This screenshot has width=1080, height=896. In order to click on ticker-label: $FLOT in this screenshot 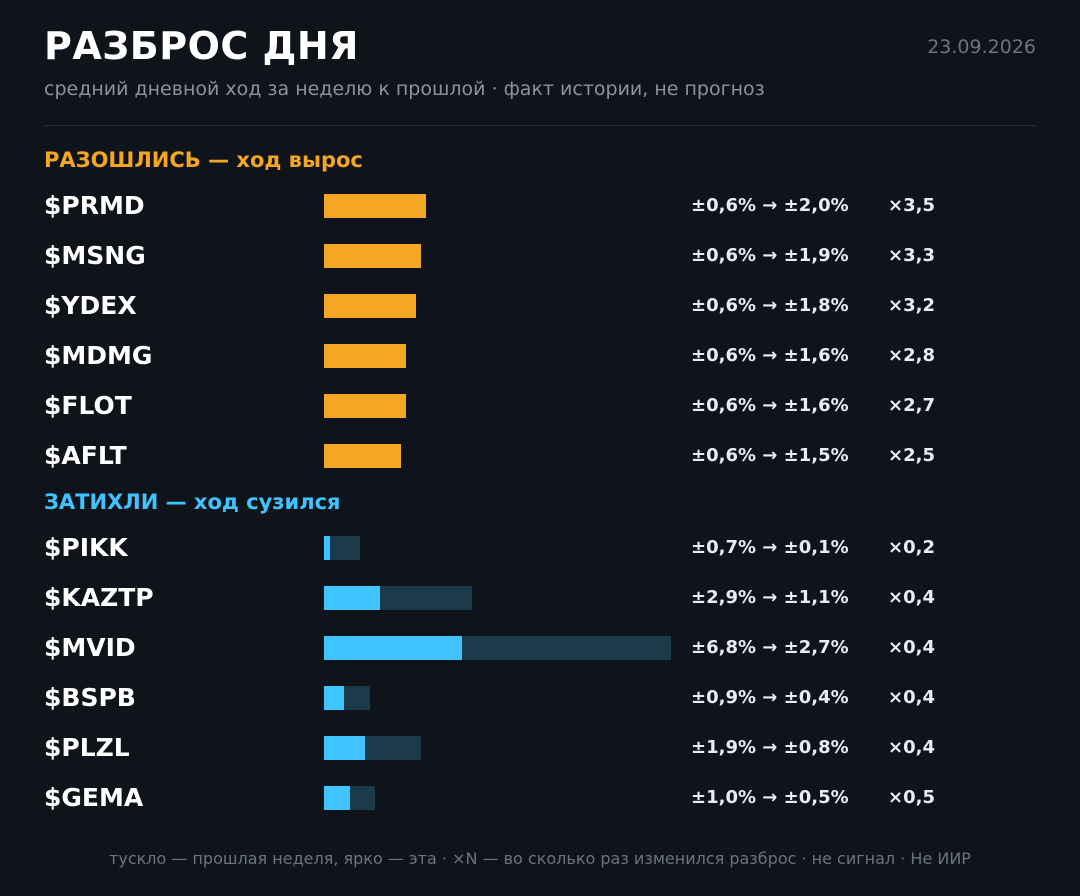, I will do `click(88, 405)`.